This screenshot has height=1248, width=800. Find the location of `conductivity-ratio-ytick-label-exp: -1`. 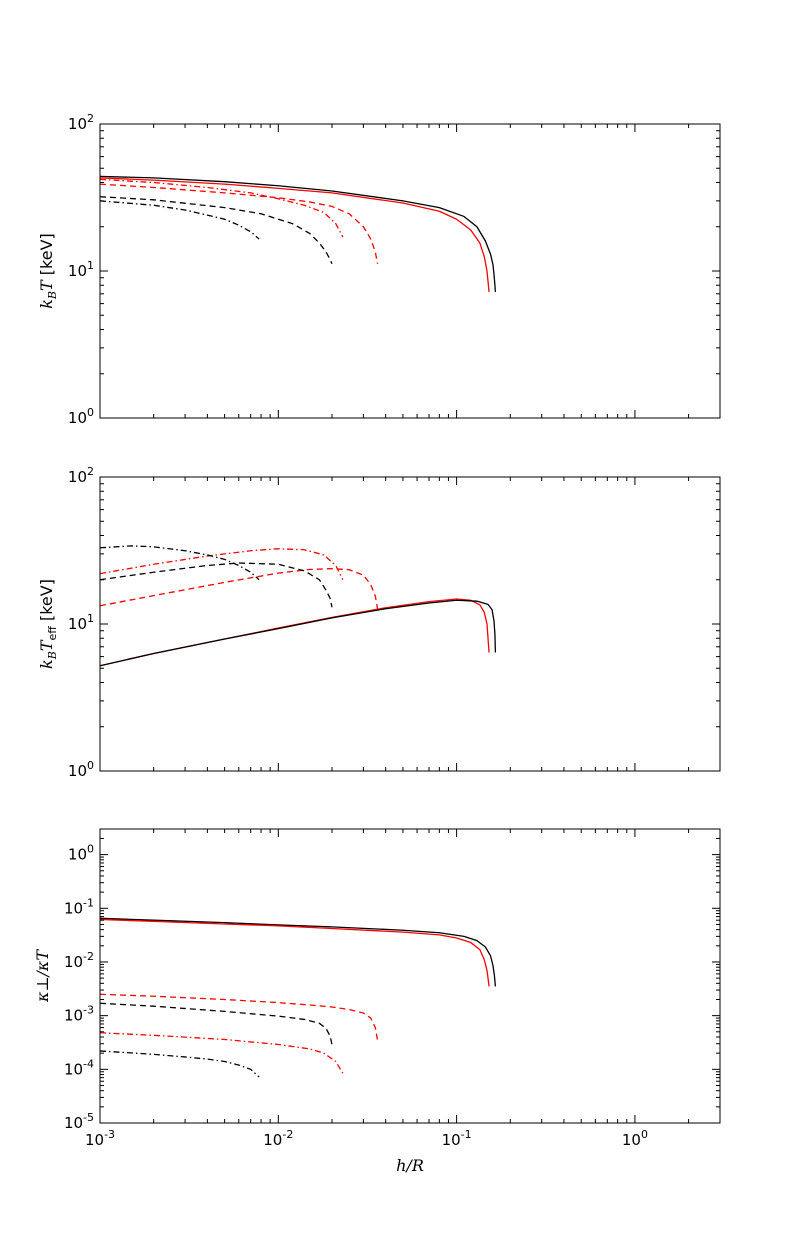

conductivity-ratio-ytick-label-exp: -1 is located at coordinates (88, 902).